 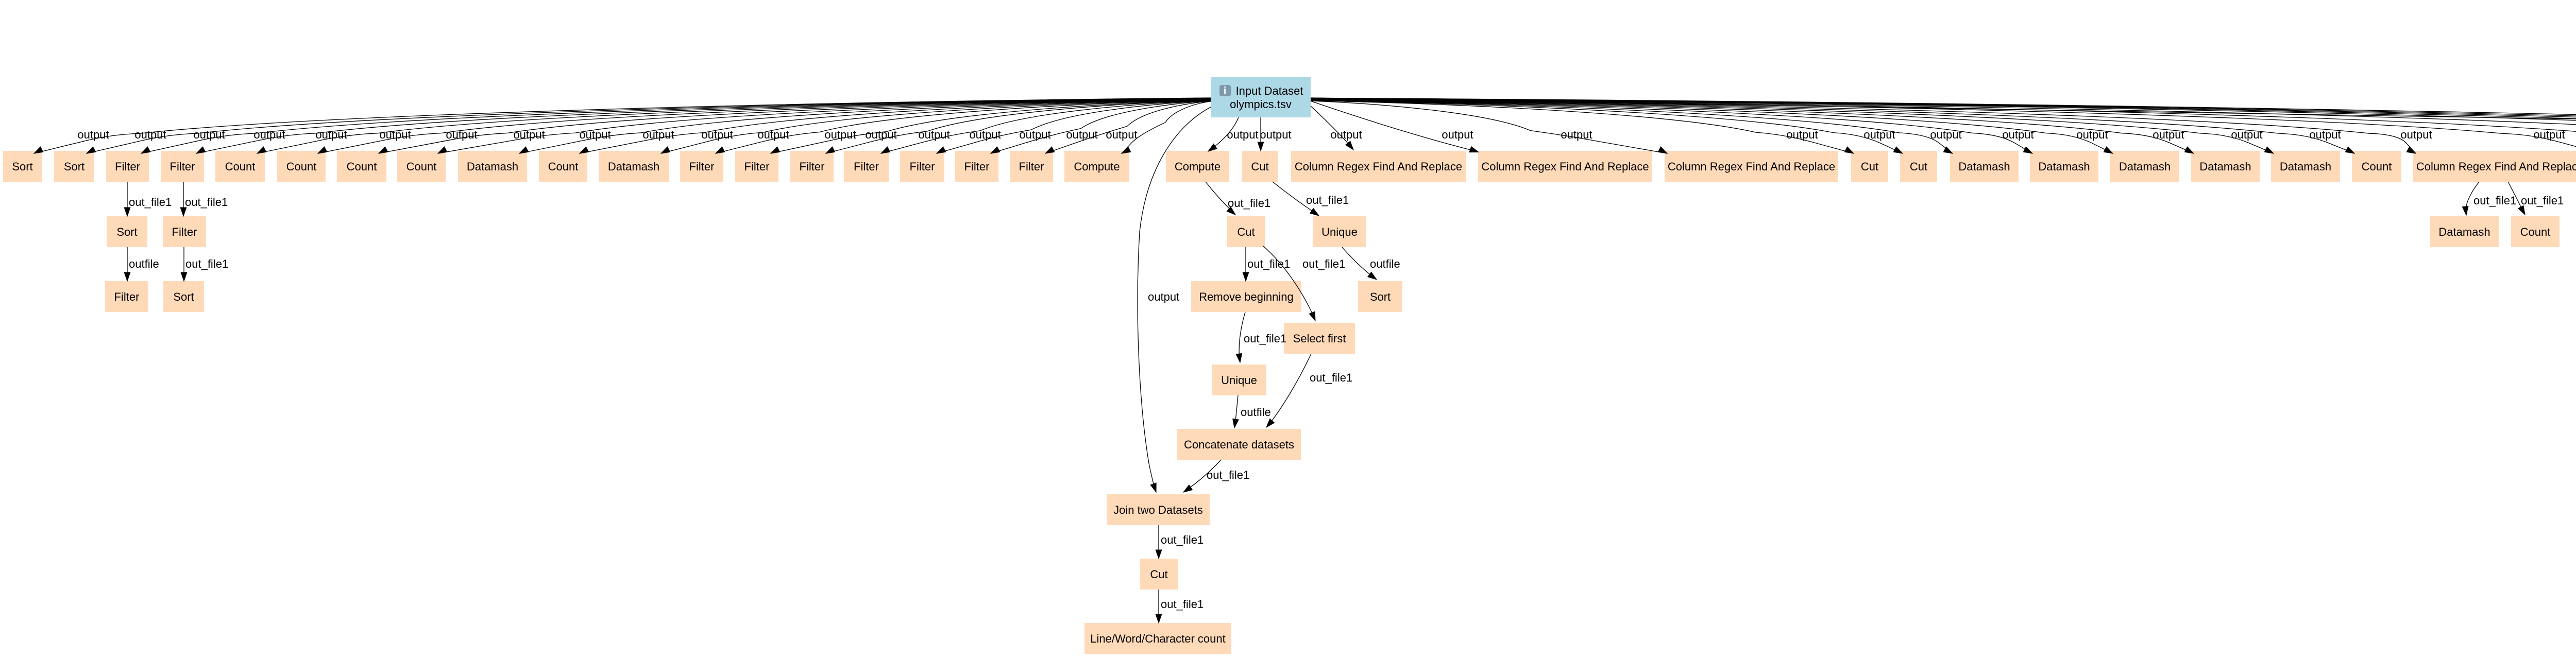 What do you see at coordinates (1158, 510) in the screenshot?
I see `svg-text: Join two Datasets` at bounding box center [1158, 510].